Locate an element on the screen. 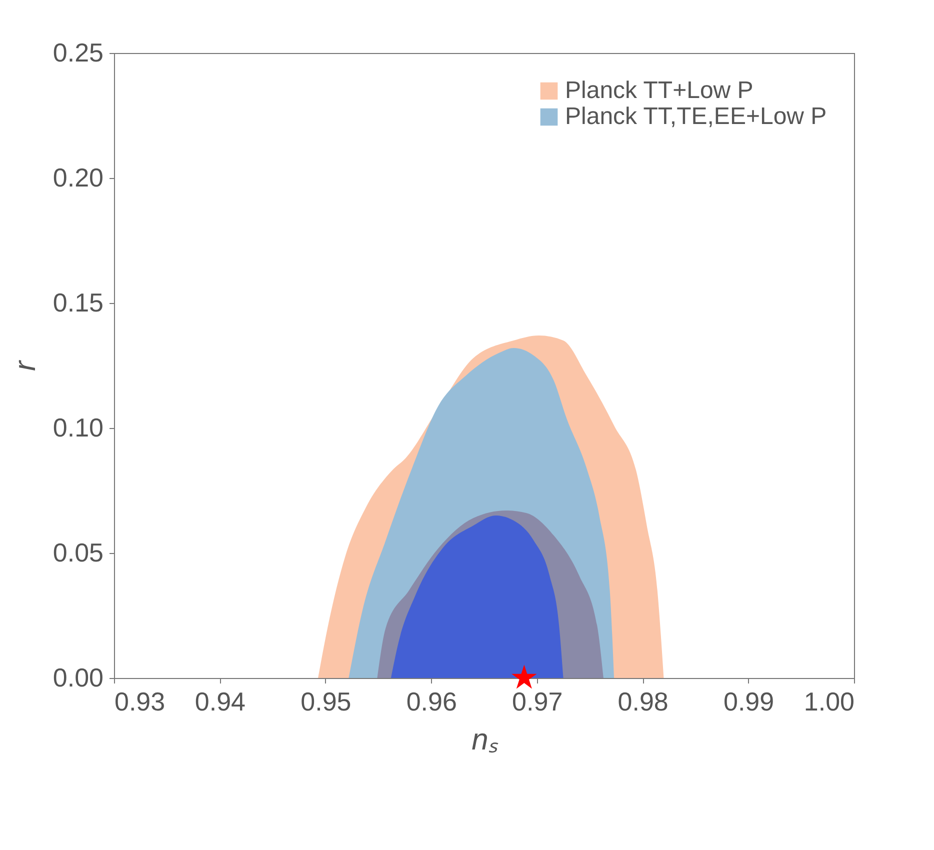 The height and width of the screenshot is (850, 934). y-tick-label: 0.00 is located at coordinates (78, 677).